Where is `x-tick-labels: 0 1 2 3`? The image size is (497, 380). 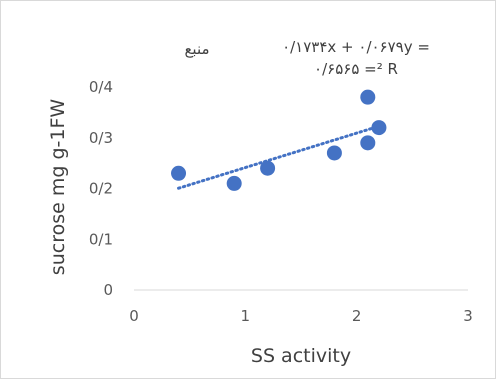 x-tick-labels: 0 1 2 3 is located at coordinates (301, 316).